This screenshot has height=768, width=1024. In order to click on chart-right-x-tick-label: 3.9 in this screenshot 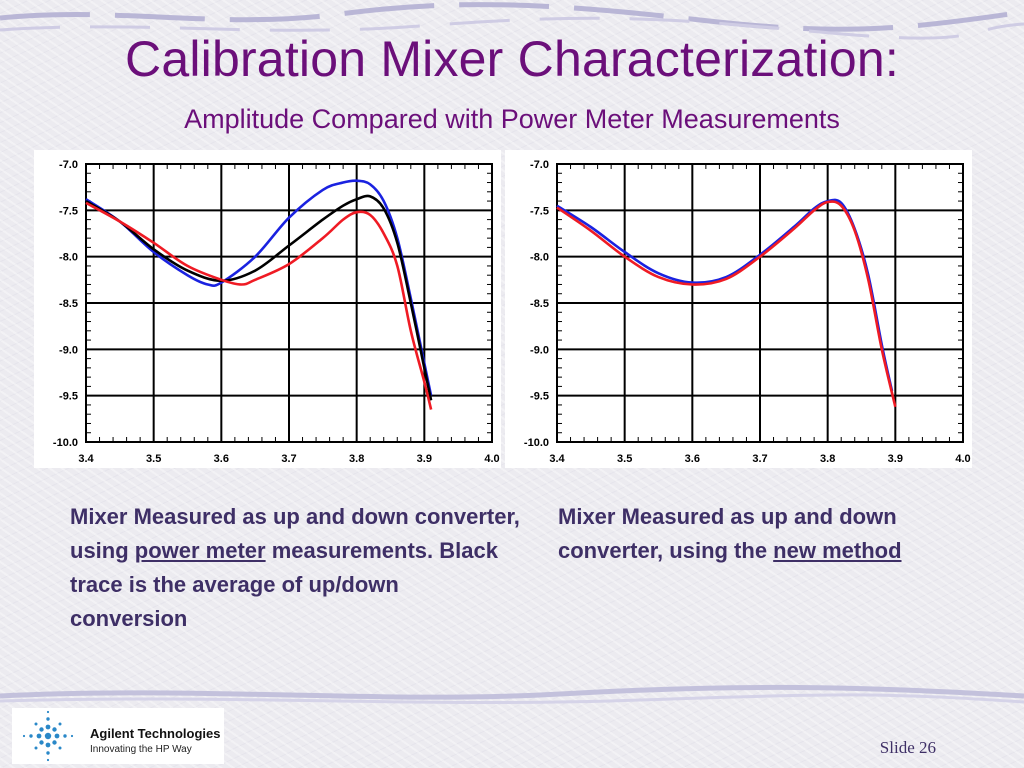, I will do `click(895, 459)`.